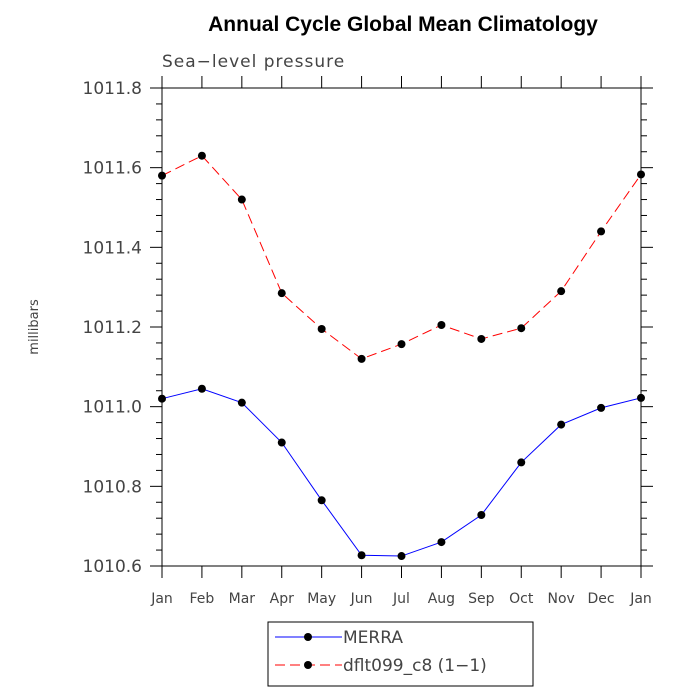 The height and width of the screenshot is (700, 700). What do you see at coordinates (112, 487) in the screenshot?
I see `y-tick-label: 1010.8` at bounding box center [112, 487].